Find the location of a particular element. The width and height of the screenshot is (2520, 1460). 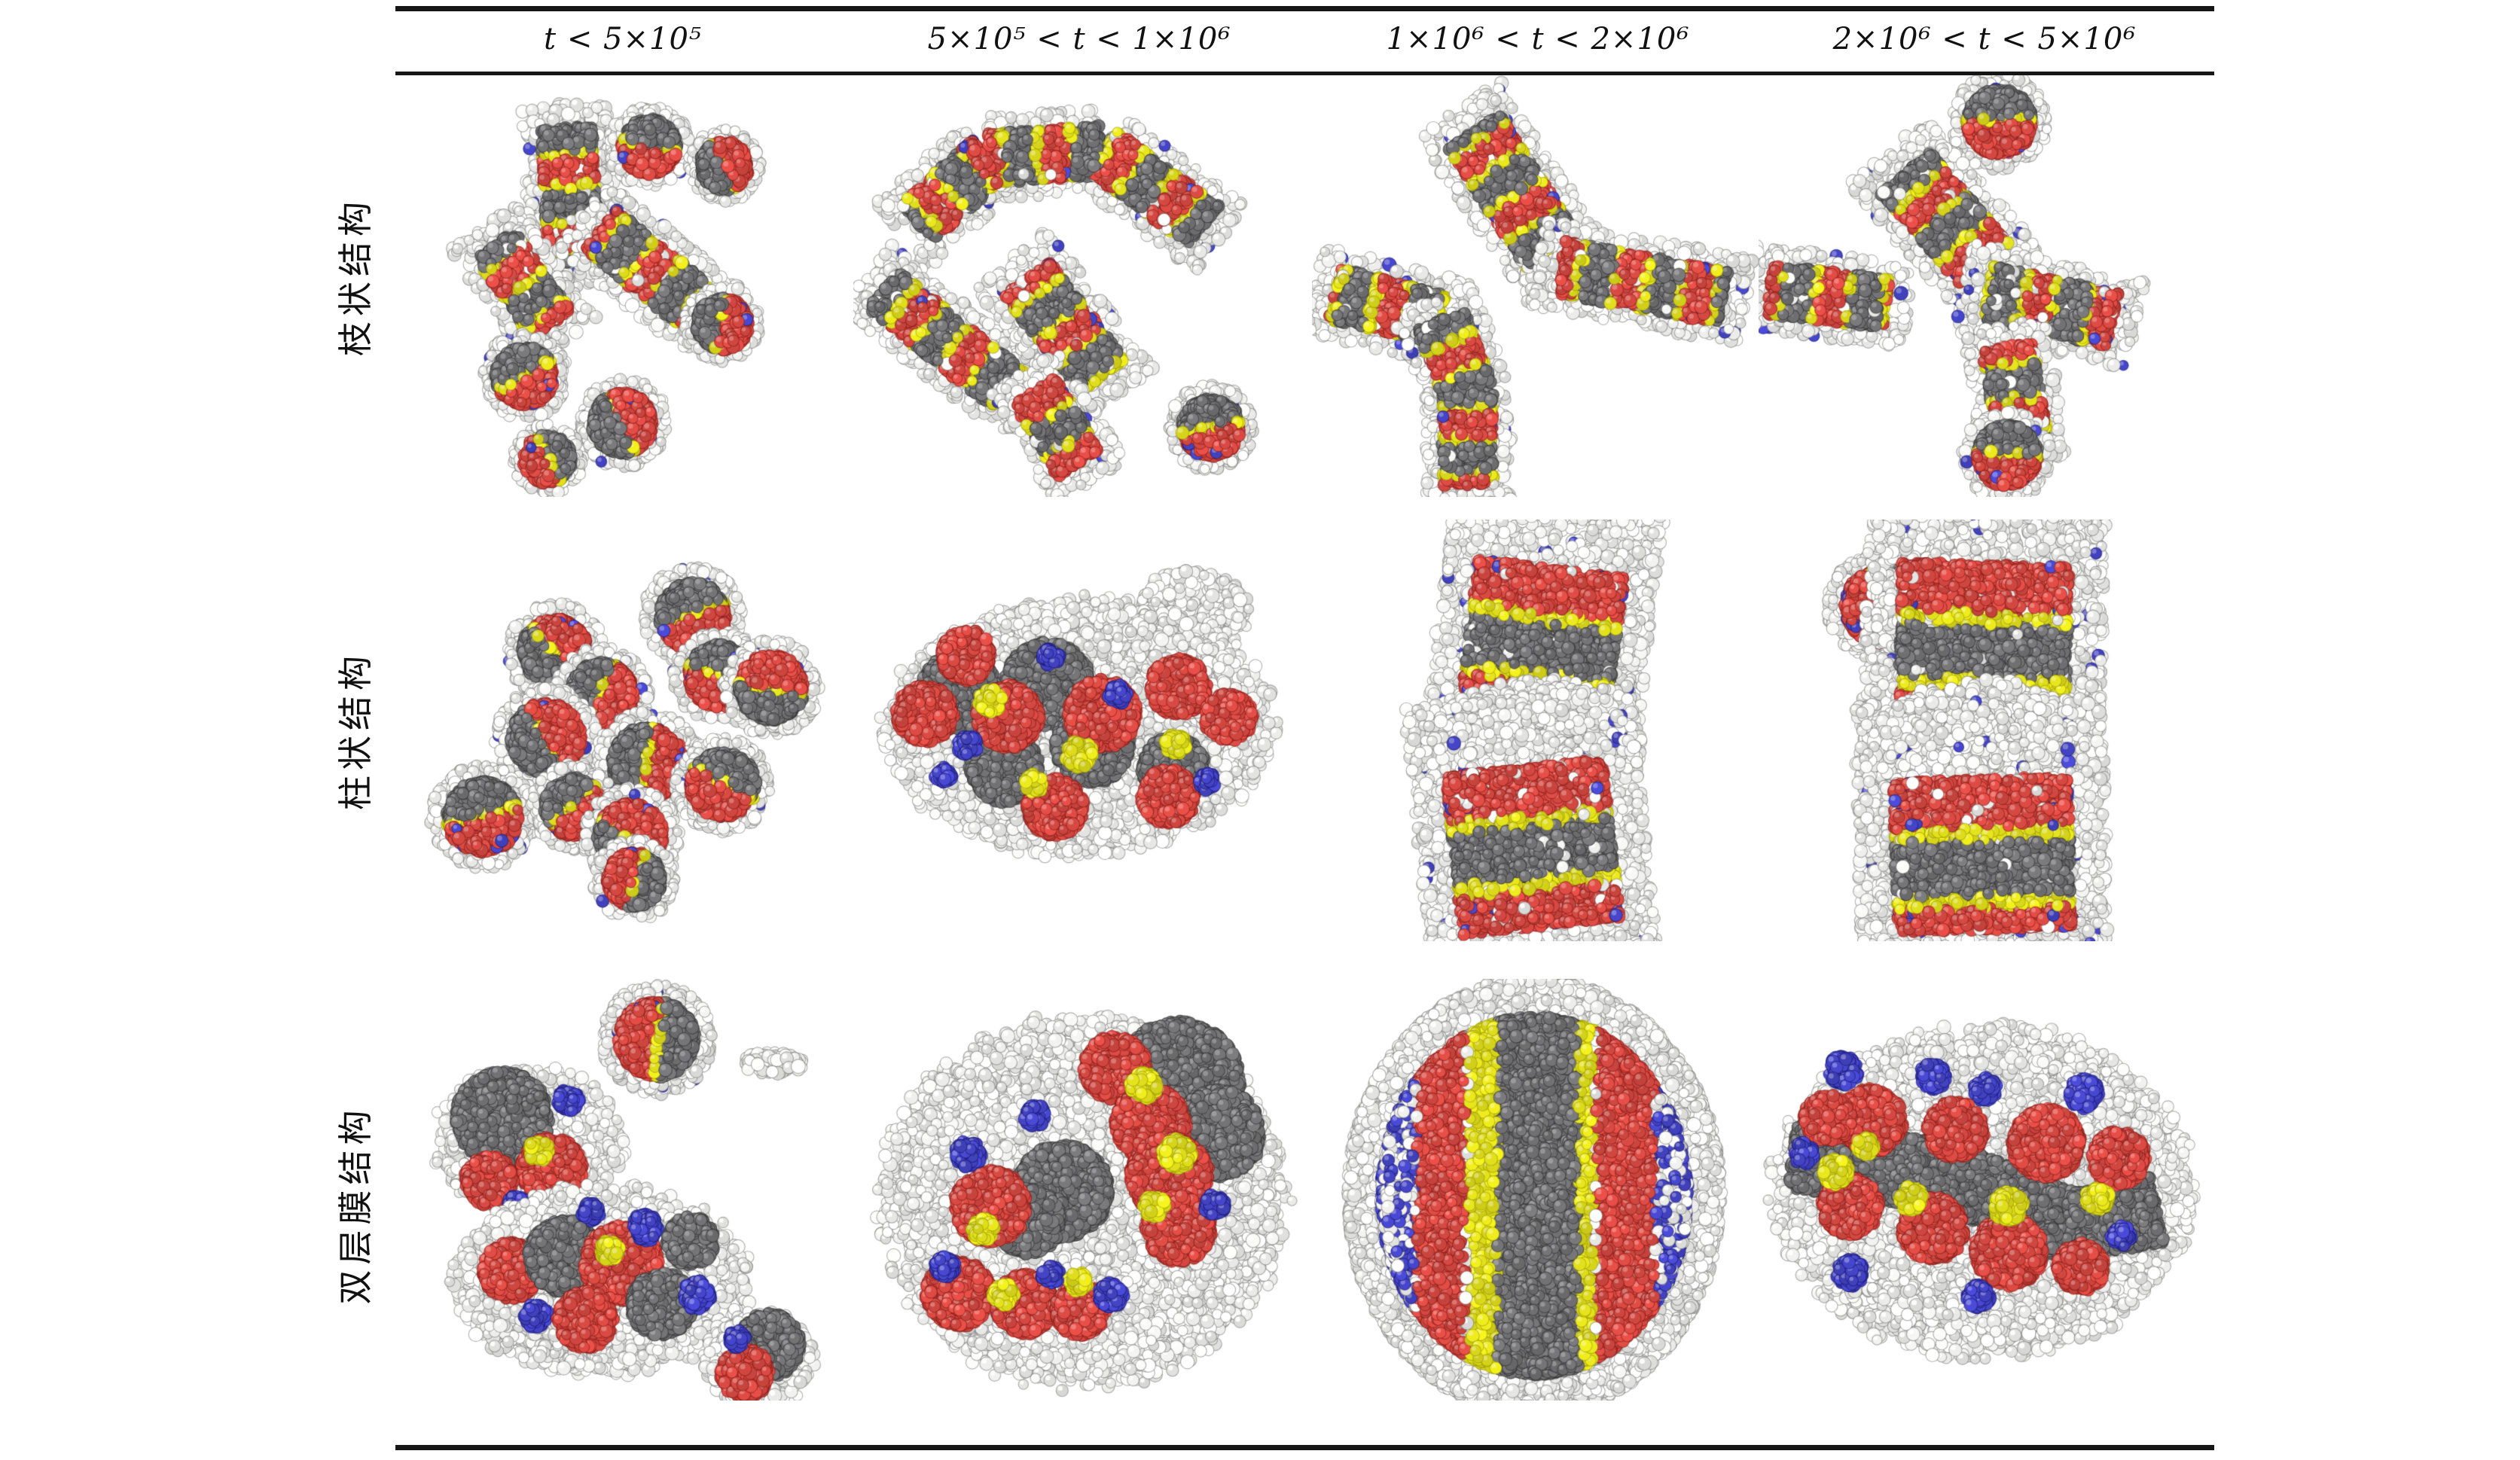

table-top-rule is located at coordinates (1304, 8).